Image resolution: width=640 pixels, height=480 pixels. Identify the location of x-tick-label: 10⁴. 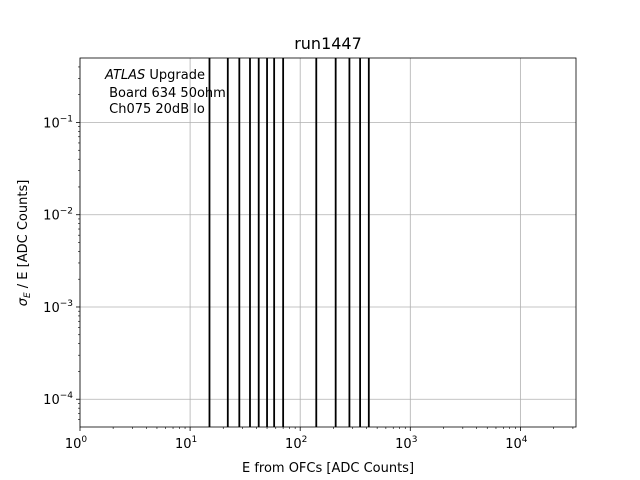
(516, 443).